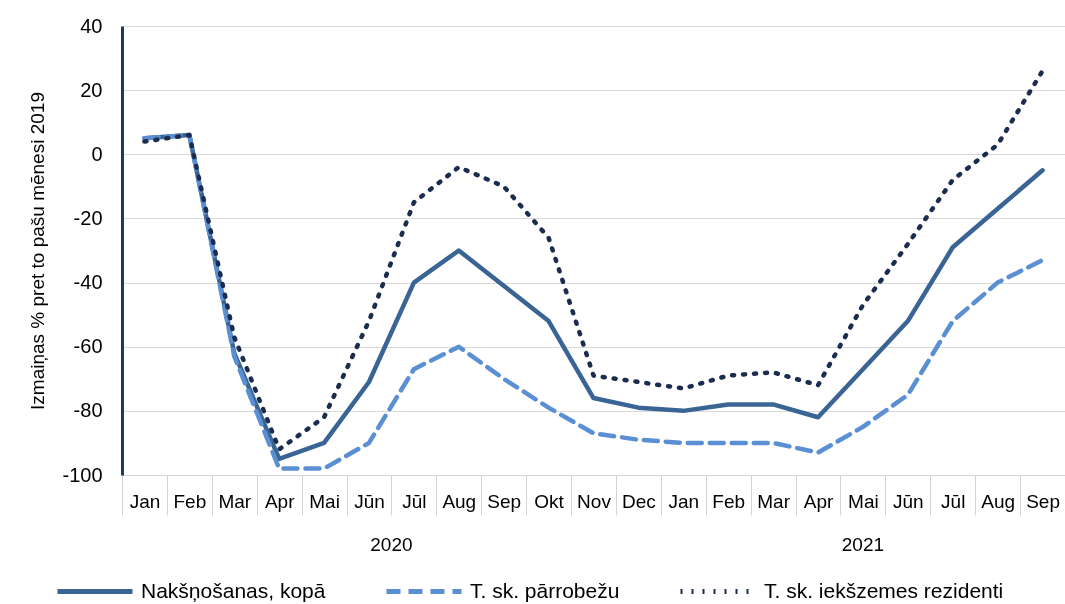 The image size is (1065, 604). Describe the element at coordinates (88, 346) in the screenshot. I see `y-tick-label: -60` at that location.